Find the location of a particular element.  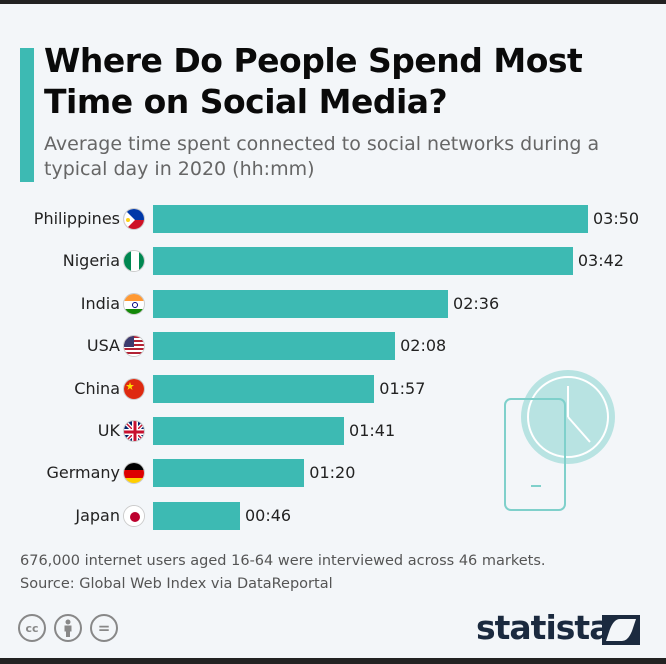

value-label: 01:20 is located at coordinates (332, 473).